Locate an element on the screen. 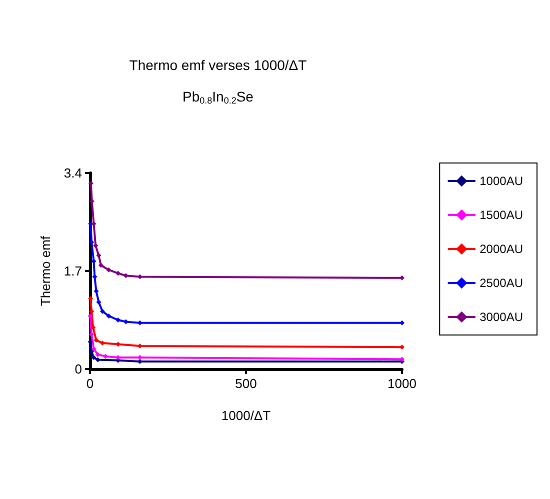 This screenshot has height=499, width=550. y-tick-label: 3.4 is located at coordinates (73, 173).